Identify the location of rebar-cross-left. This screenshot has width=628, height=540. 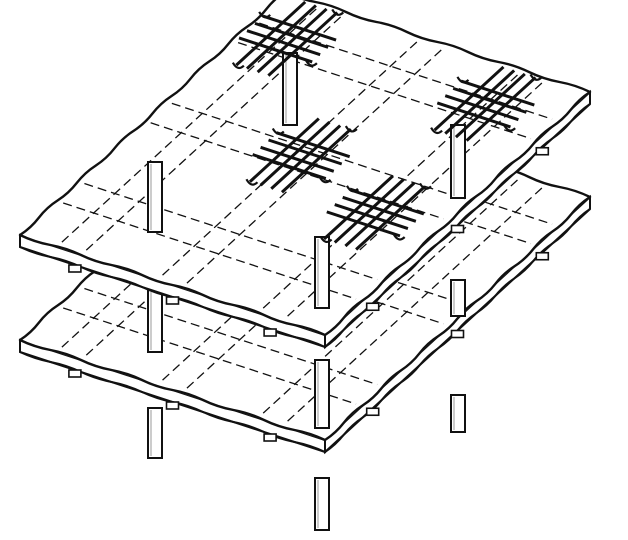
(301, 155).